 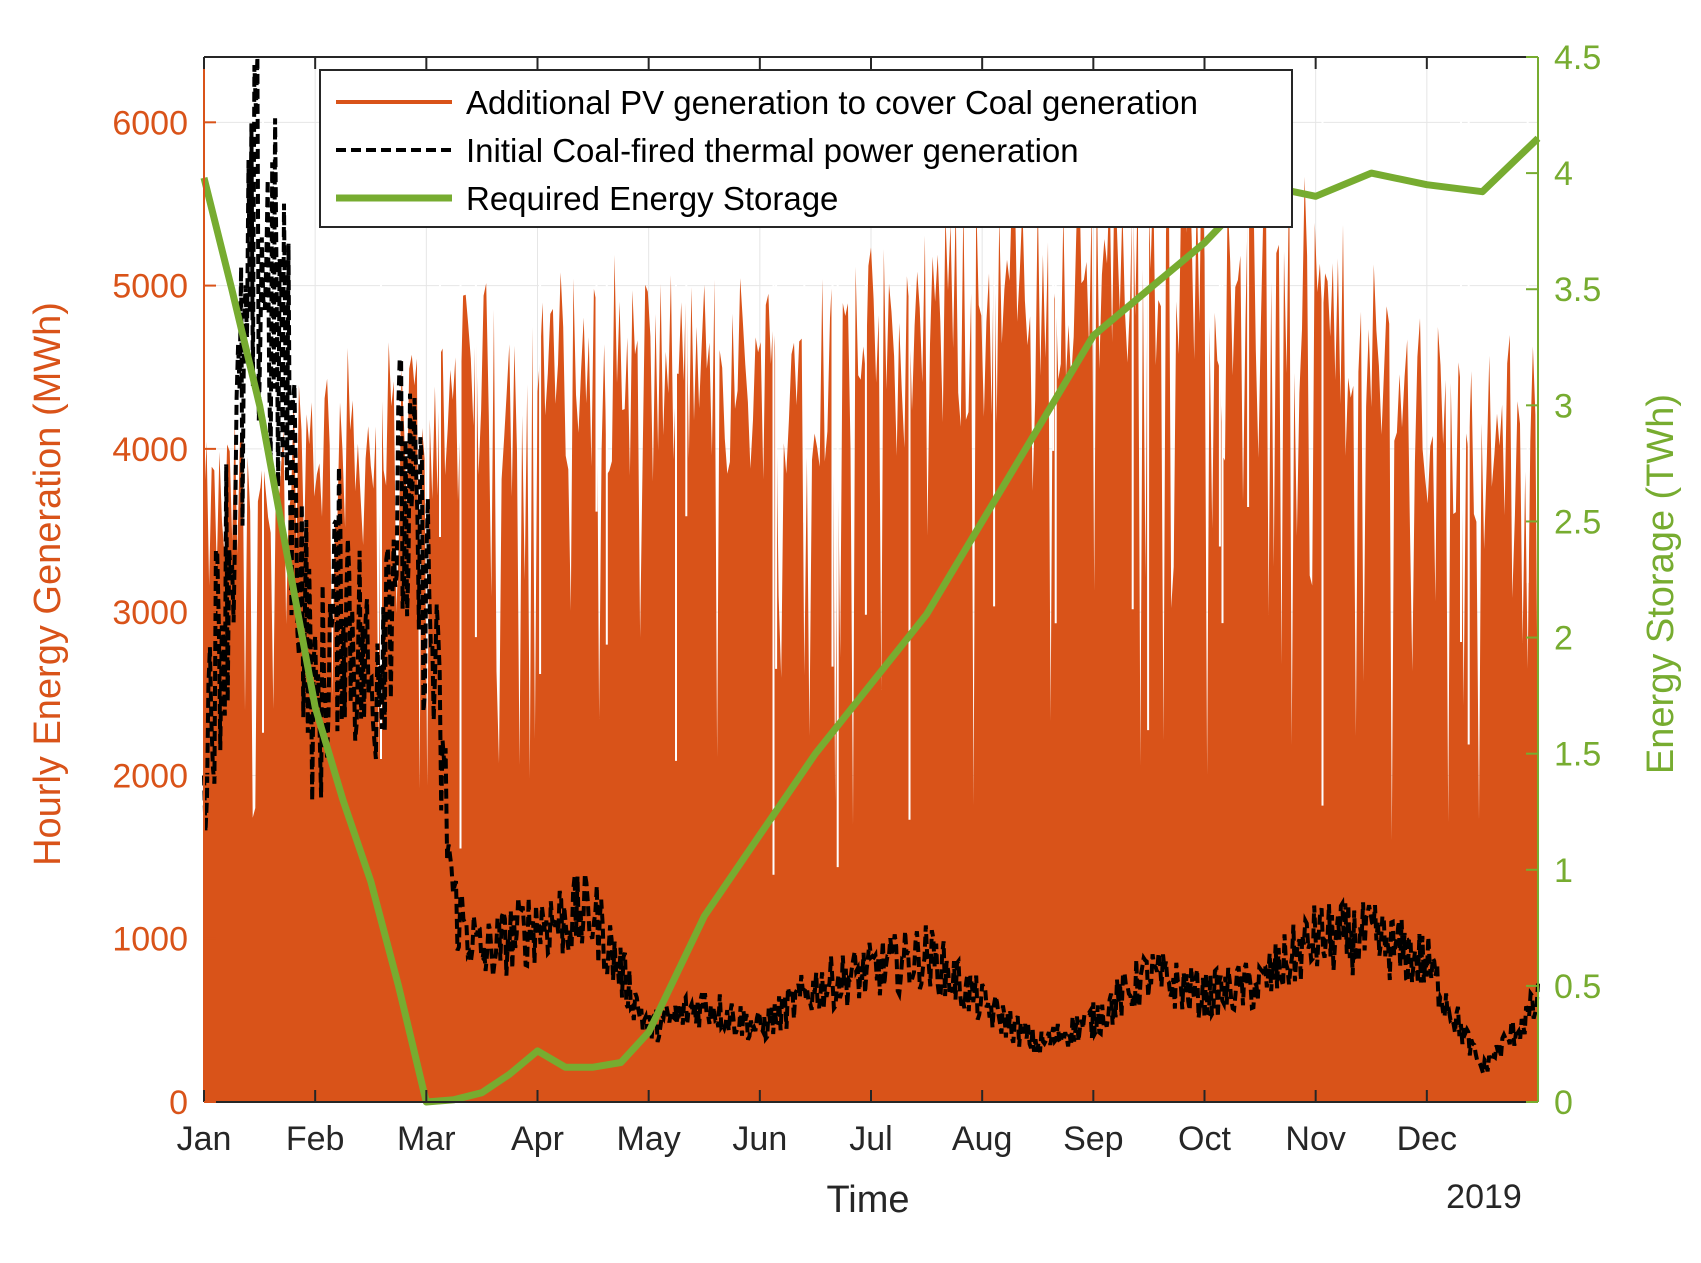 I want to click on y-left-tick-label: 2000, so click(x=150, y=776).